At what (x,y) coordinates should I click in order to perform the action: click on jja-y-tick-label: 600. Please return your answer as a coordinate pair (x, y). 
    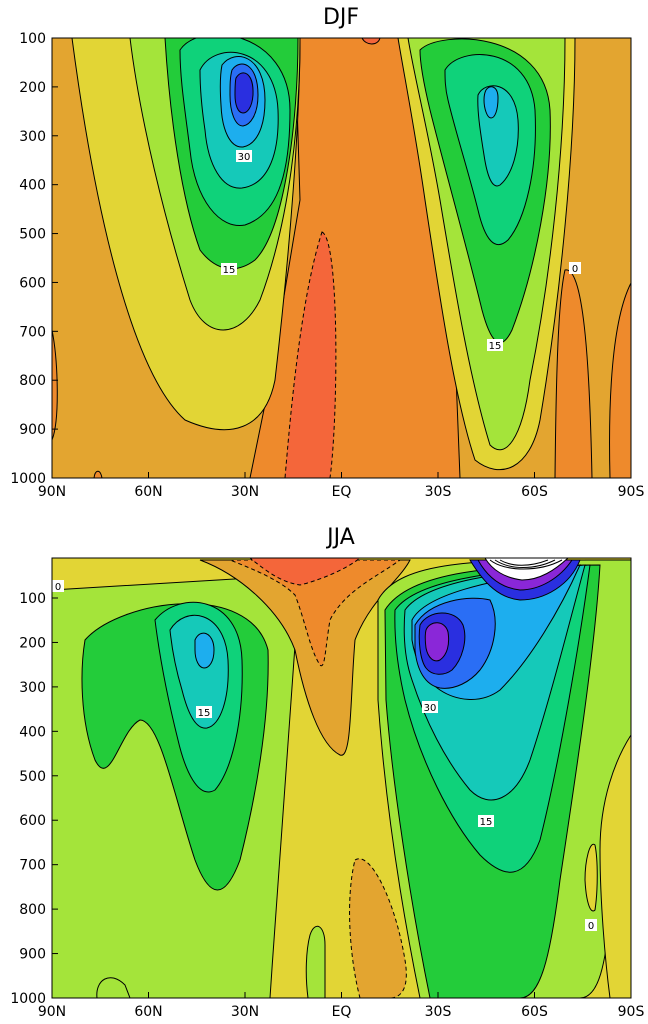
    Looking at the image, I should click on (32, 821).